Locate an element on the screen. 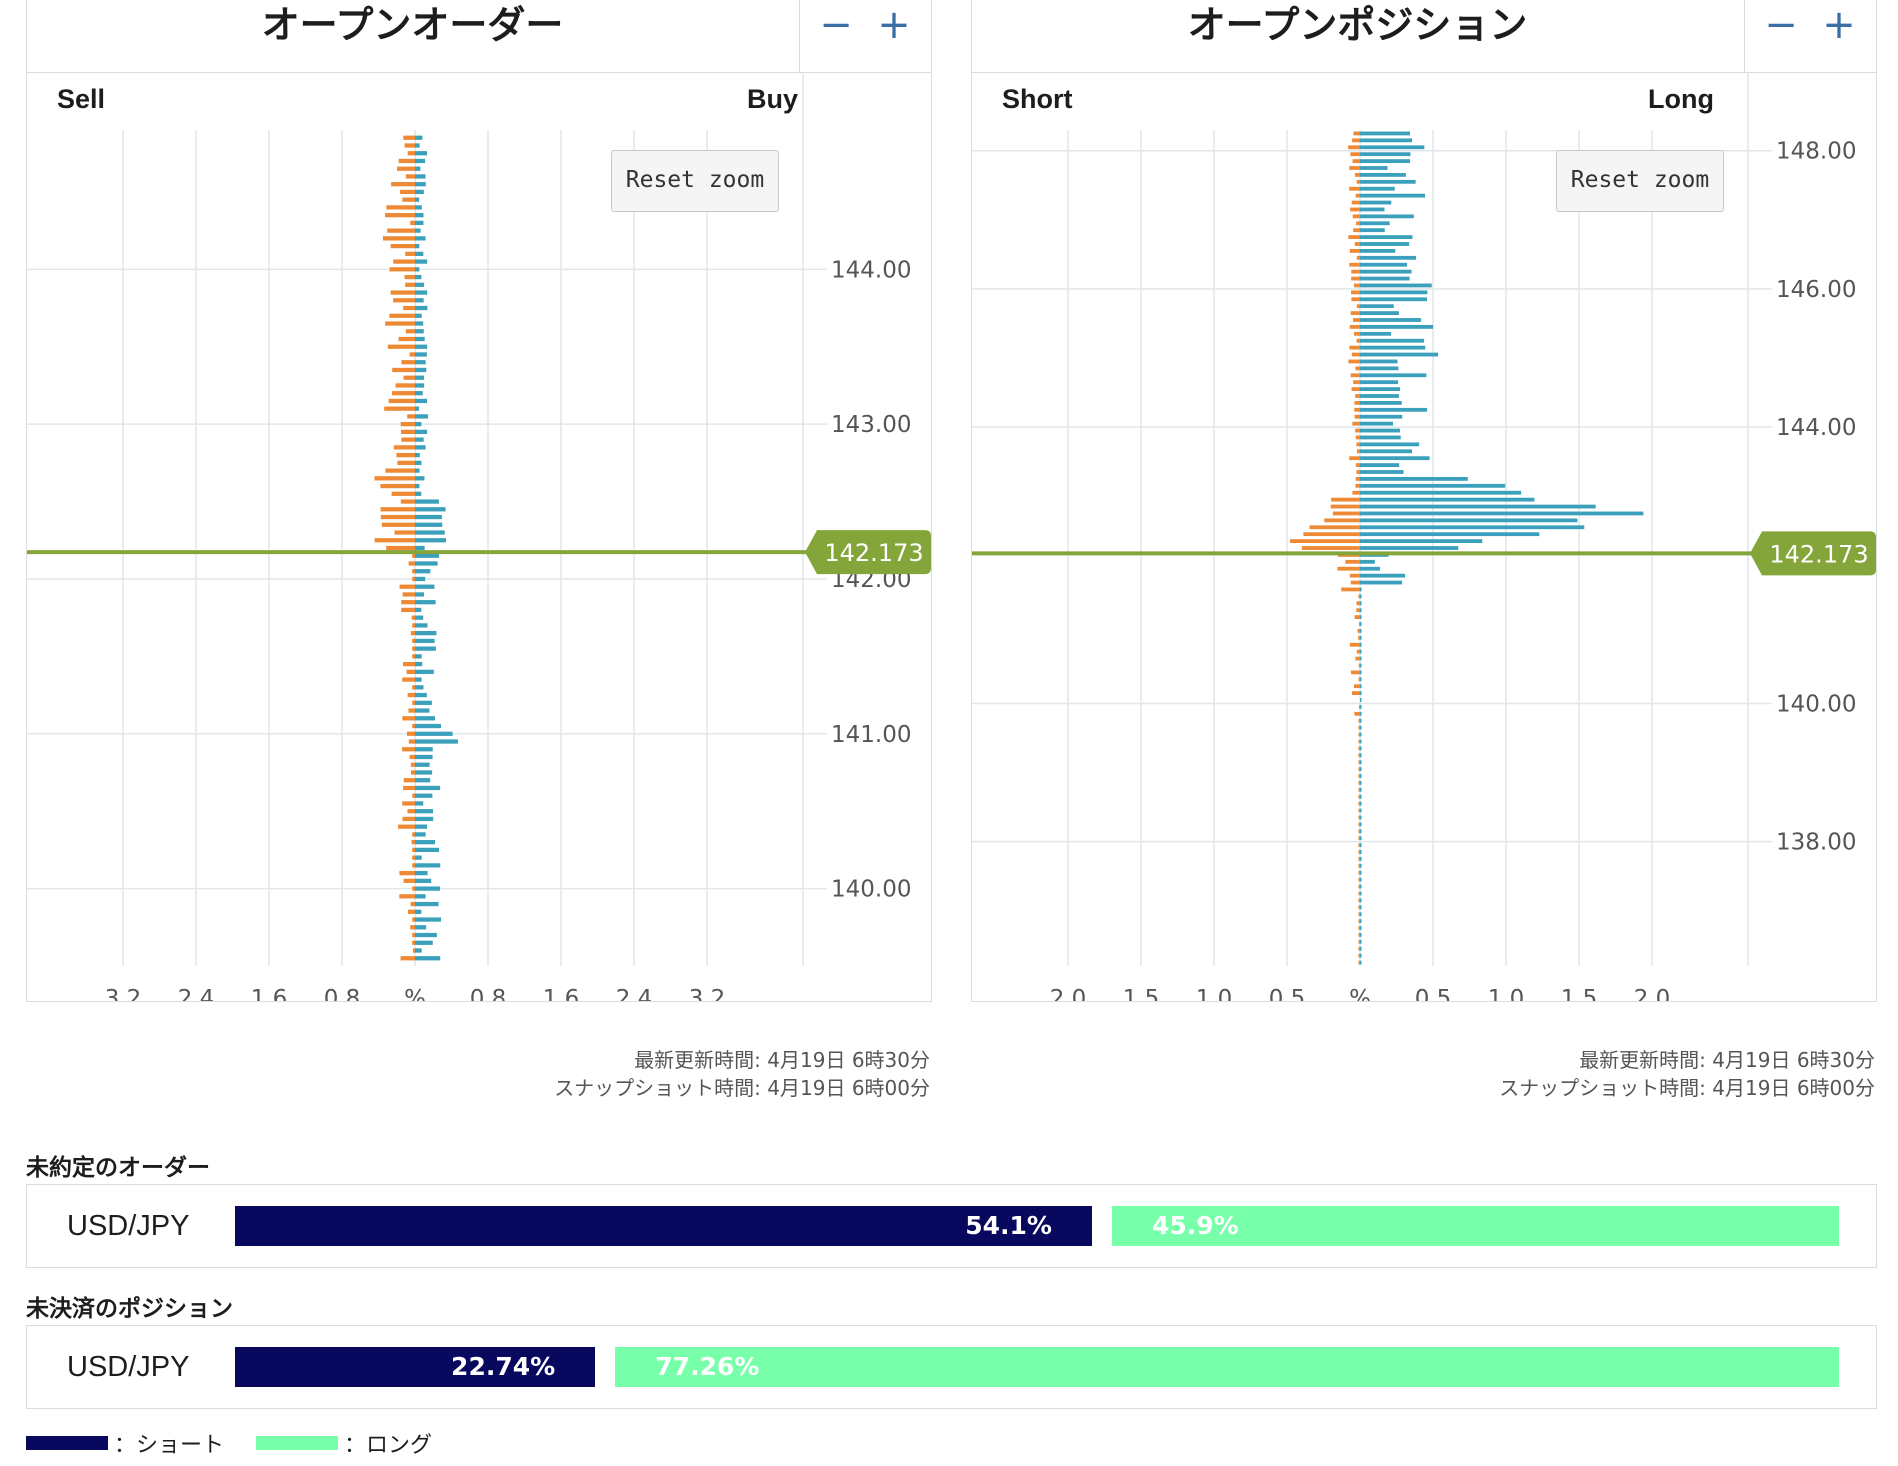 This screenshot has width=1898, height=1466. long-swatch is located at coordinates (297, 1443).